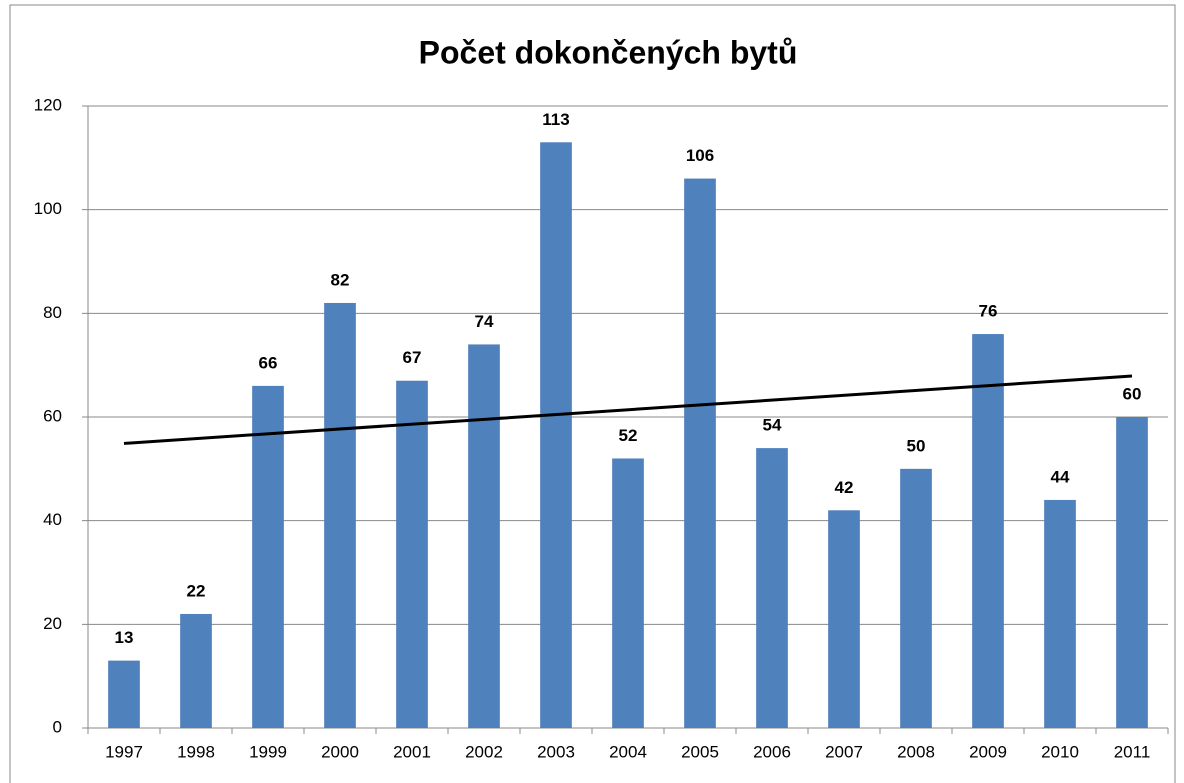 The width and height of the screenshot is (1184, 783). I want to click on x-tick-label: 2003, so click(556, 751).